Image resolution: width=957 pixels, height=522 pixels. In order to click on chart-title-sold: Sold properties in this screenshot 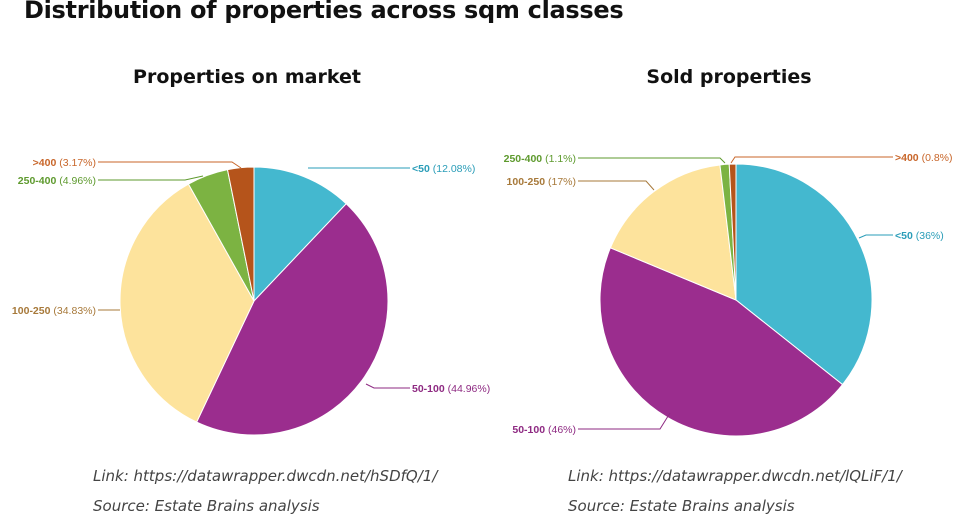, I will do `click(729, 77)`.